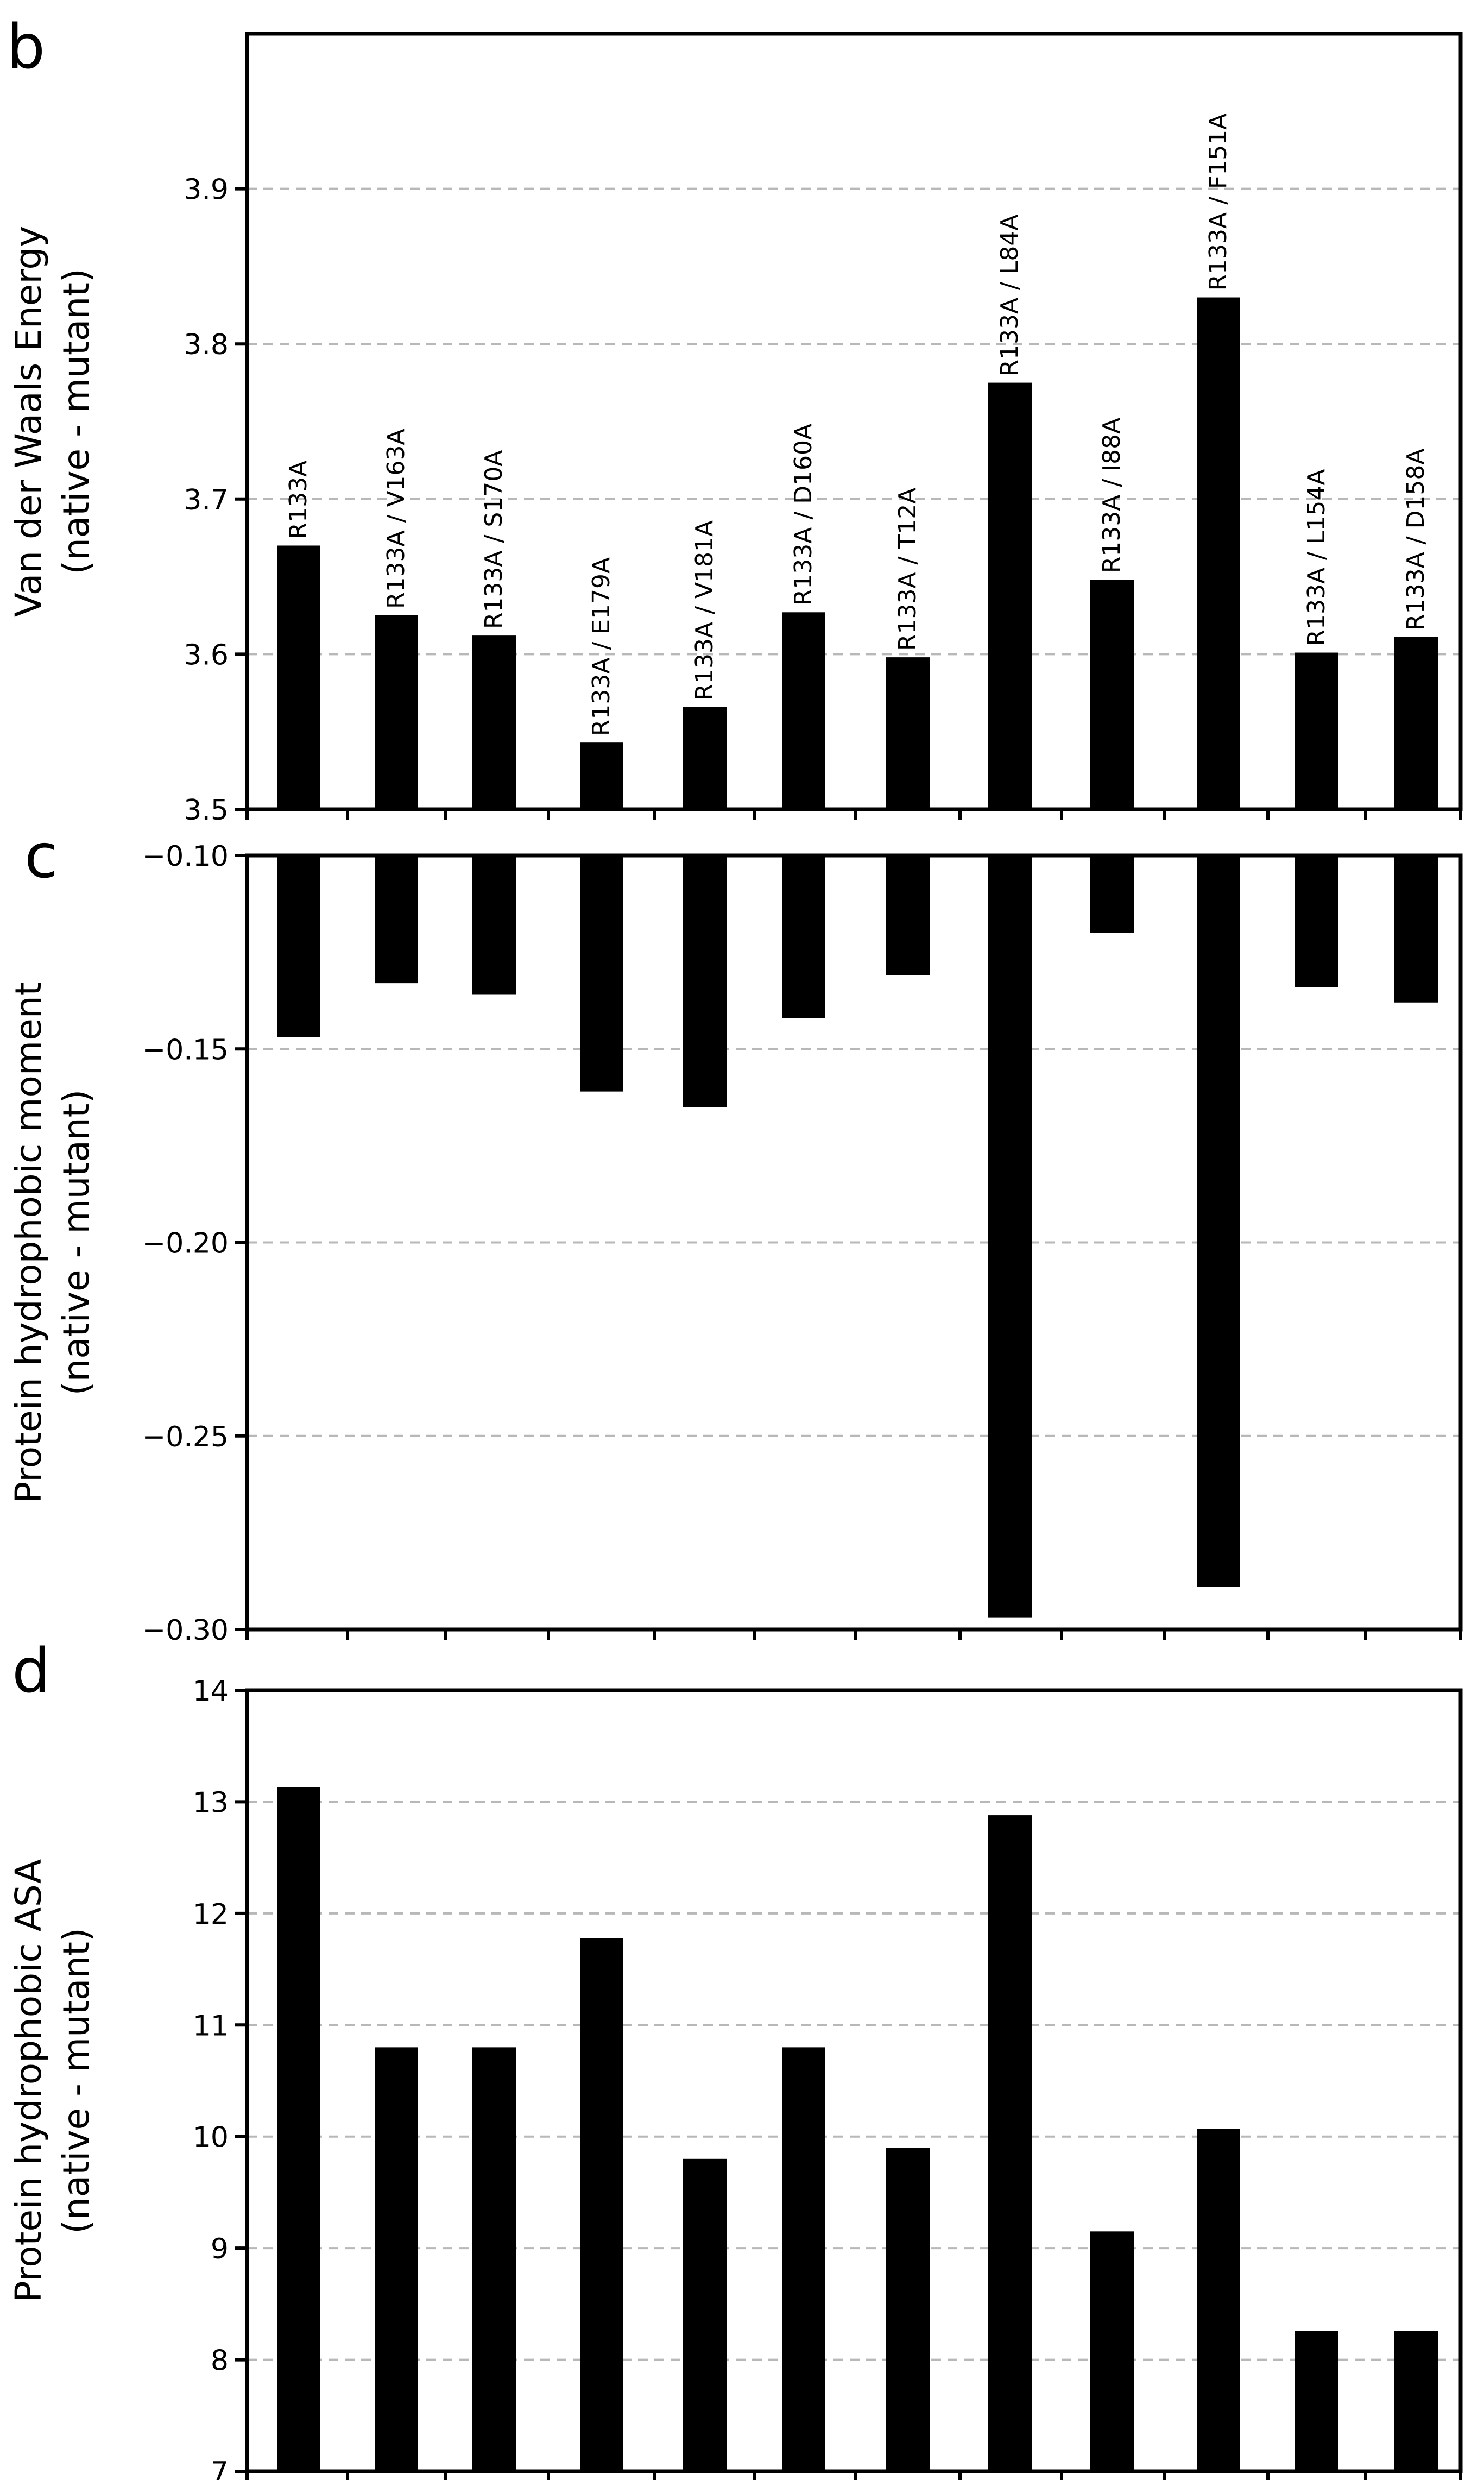  Describe the element at coordinates (1416, 540) in the screenshot. I see `bar-category-label: R133A / D158A` at that location.